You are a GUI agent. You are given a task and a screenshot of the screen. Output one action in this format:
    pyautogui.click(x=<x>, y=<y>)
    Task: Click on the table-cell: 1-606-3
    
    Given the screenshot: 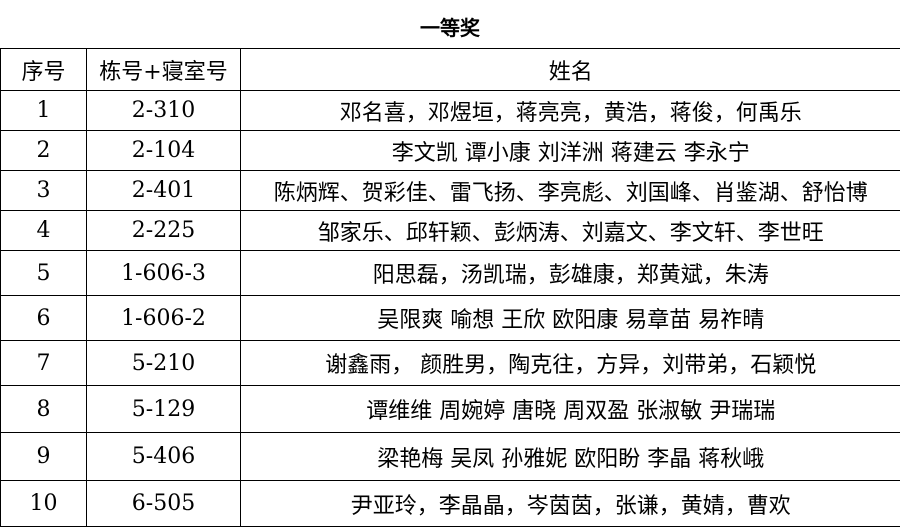 What is the action you would take?
    pyautogui.click(x=164, y=273)
    